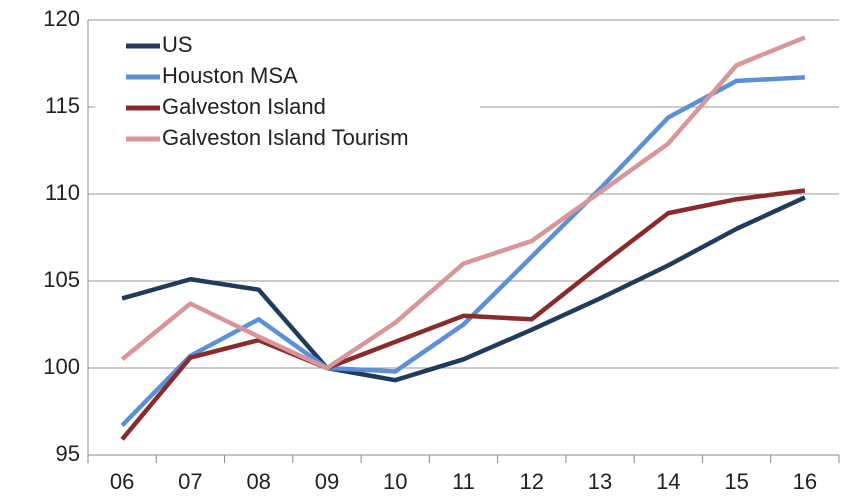  Describe the element at coordinates (287, 92) in the screenshot. I see `legend-box` at that location.